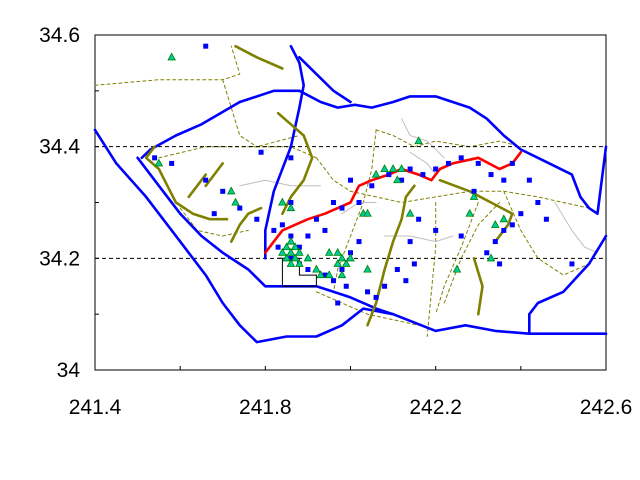  Describe the element at coordinates (95, 407) in the screenshot. I see `x-tick-label: 241.4` at that location.